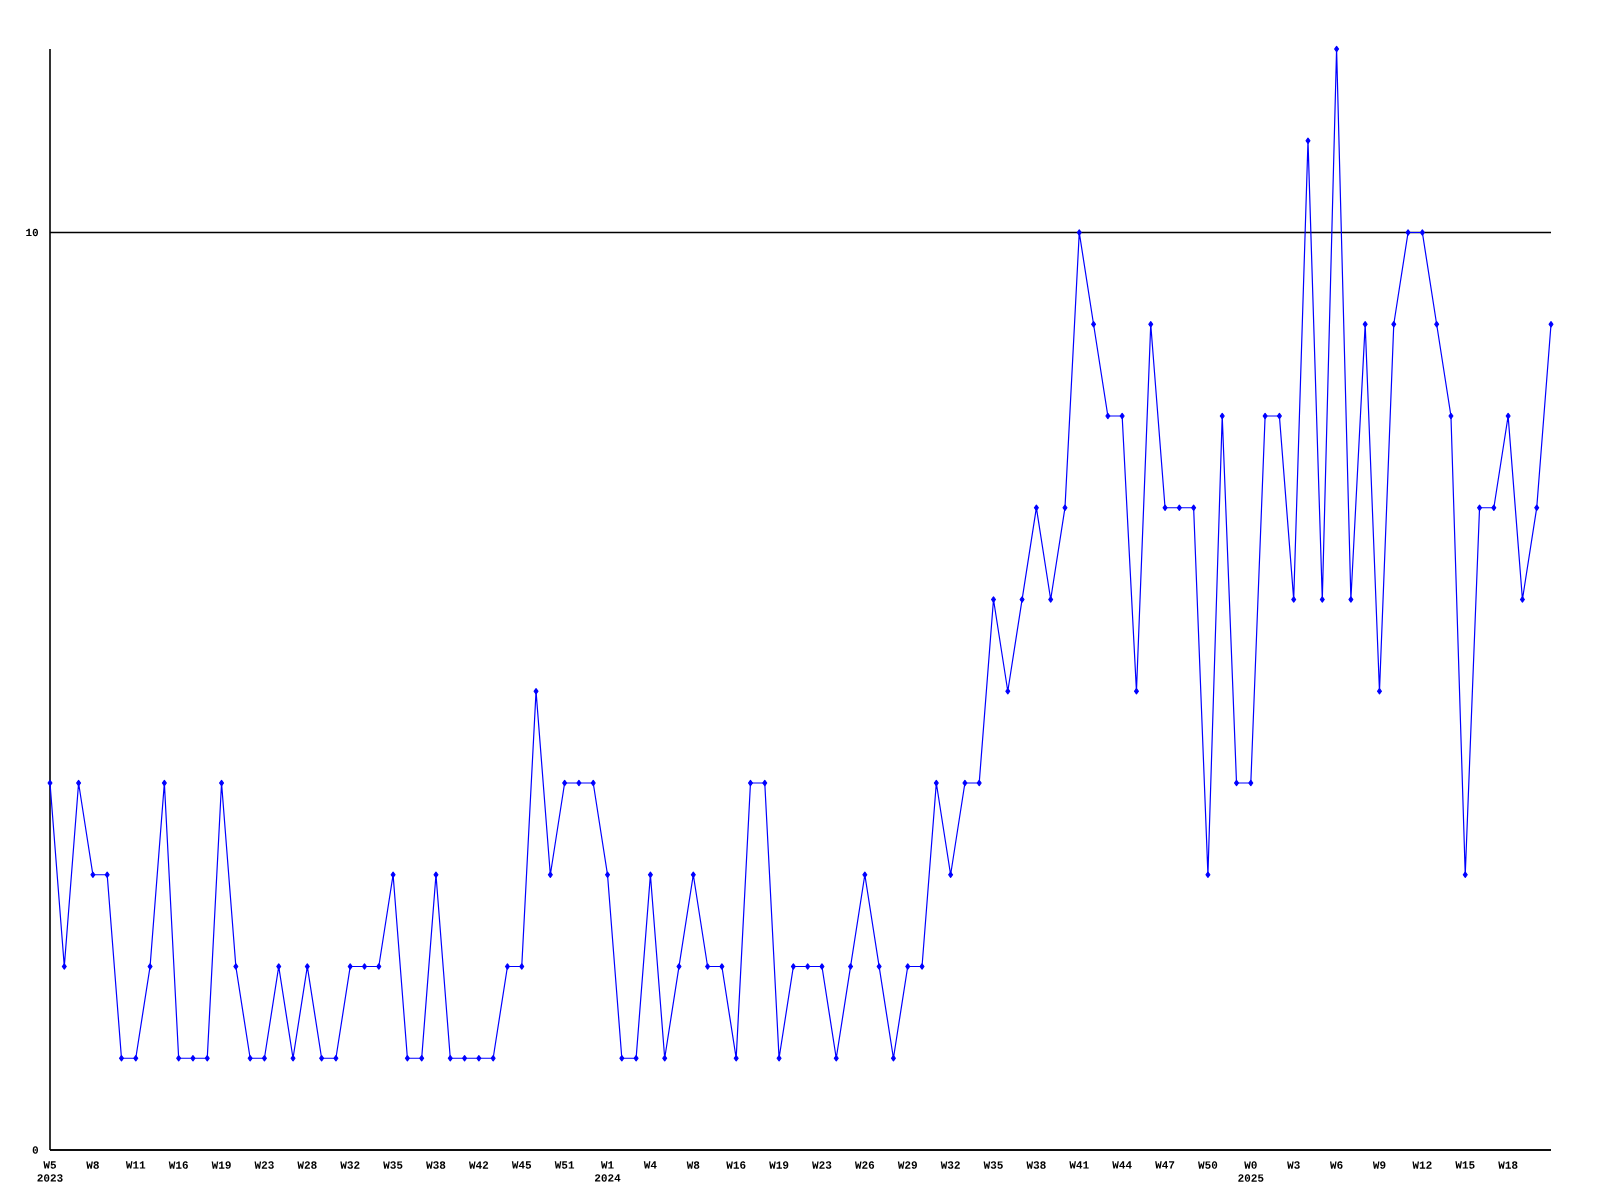 The image size is (1600, 1200). What do you see at coordinates (864, 1165) in the screenshot?
I see `x-tick-label: W26` at bounding box center [864, 1165].